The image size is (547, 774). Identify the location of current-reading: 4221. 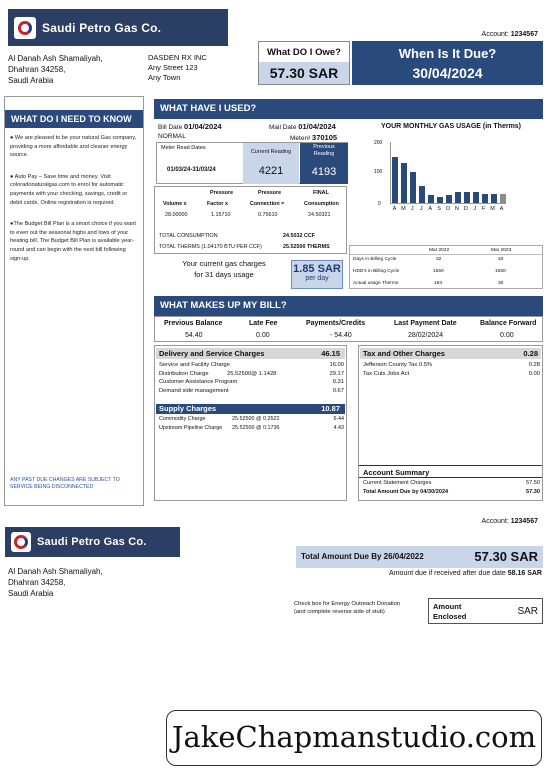
(271, 171).